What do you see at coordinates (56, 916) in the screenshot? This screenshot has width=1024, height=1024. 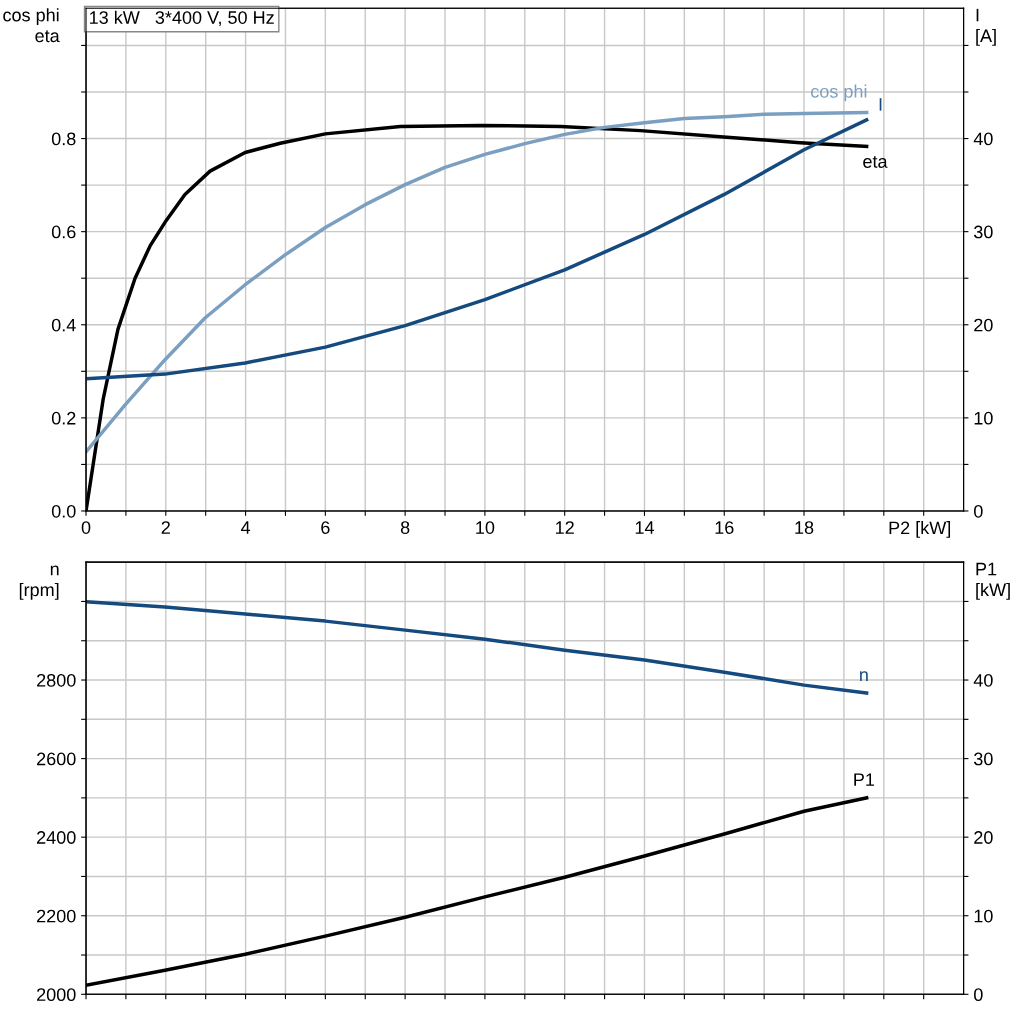 I see `y-tick-label: 2200` at bounding box center [56, 916].